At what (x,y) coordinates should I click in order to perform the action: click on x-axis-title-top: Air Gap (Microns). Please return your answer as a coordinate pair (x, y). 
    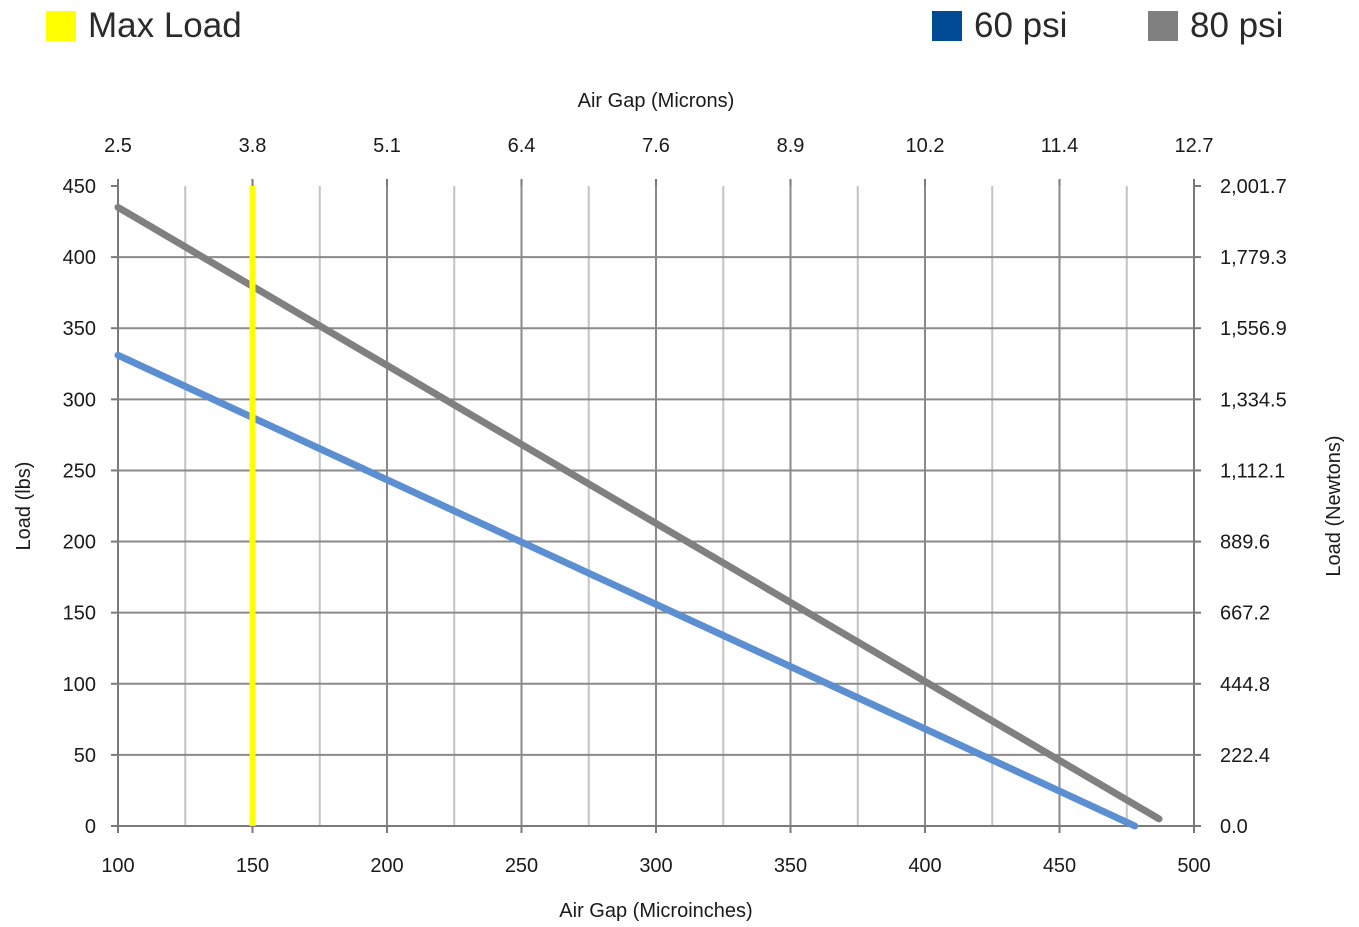
    Looking at the image, I should click on (656, 101).